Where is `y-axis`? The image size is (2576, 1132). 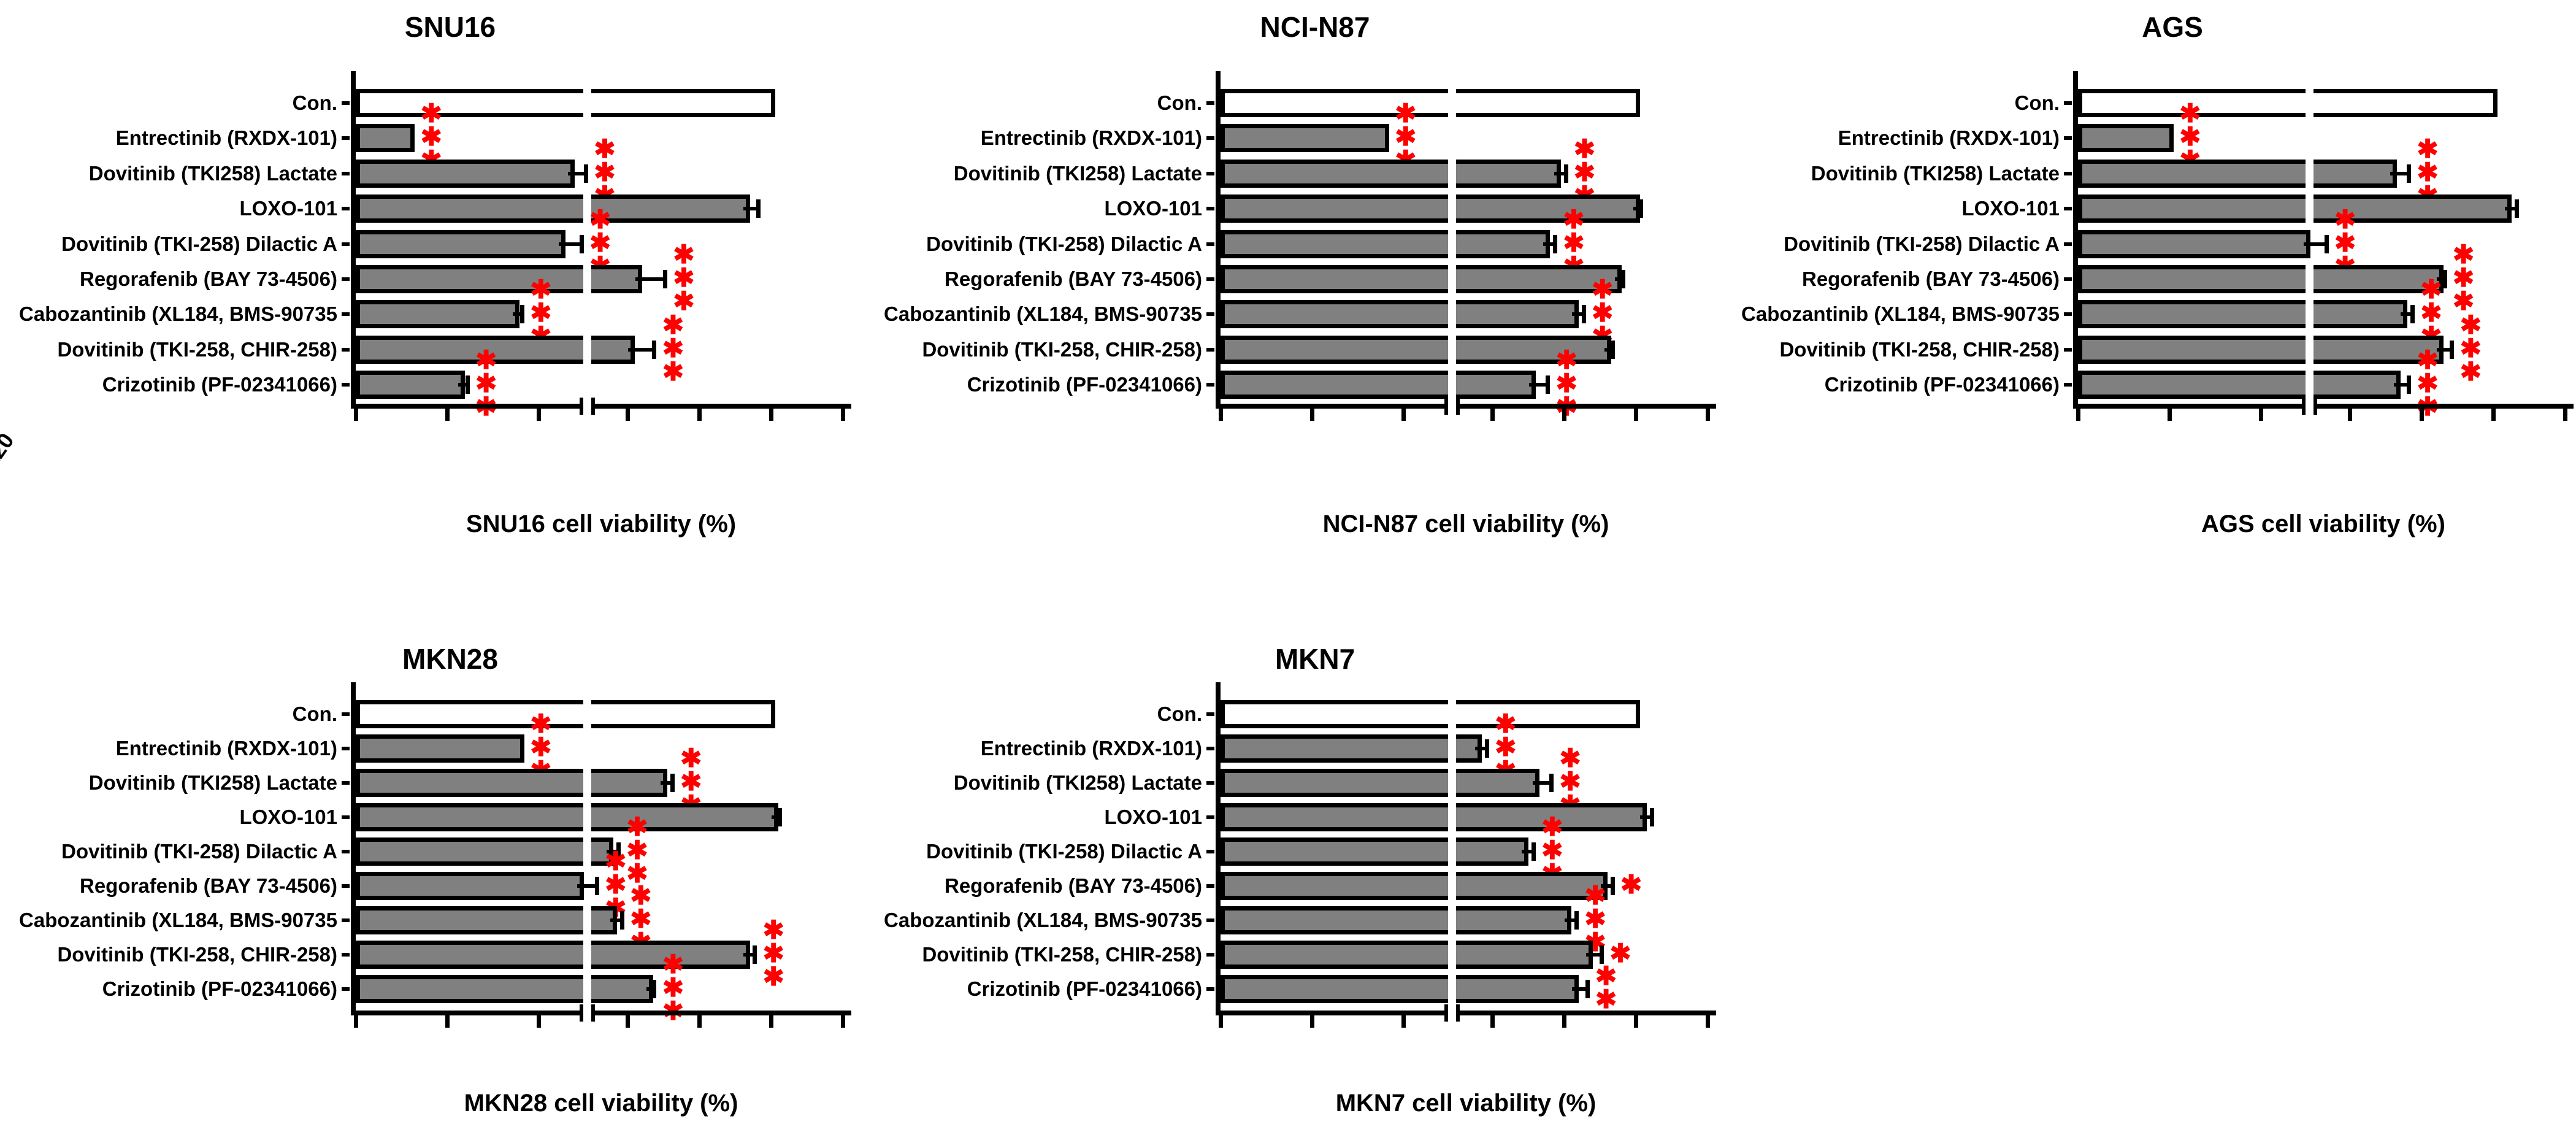 y-axis is located at coordinates (353, 848).